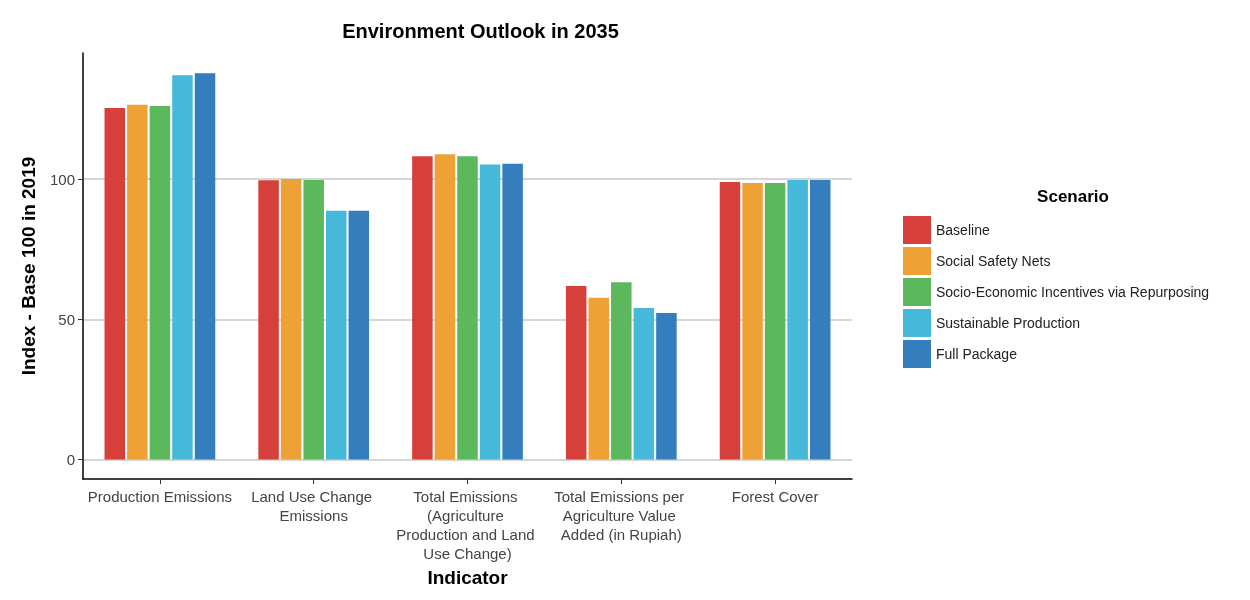  I want to click on y-axis-title: Index - Base 100 in 2019, so click(28, 266).